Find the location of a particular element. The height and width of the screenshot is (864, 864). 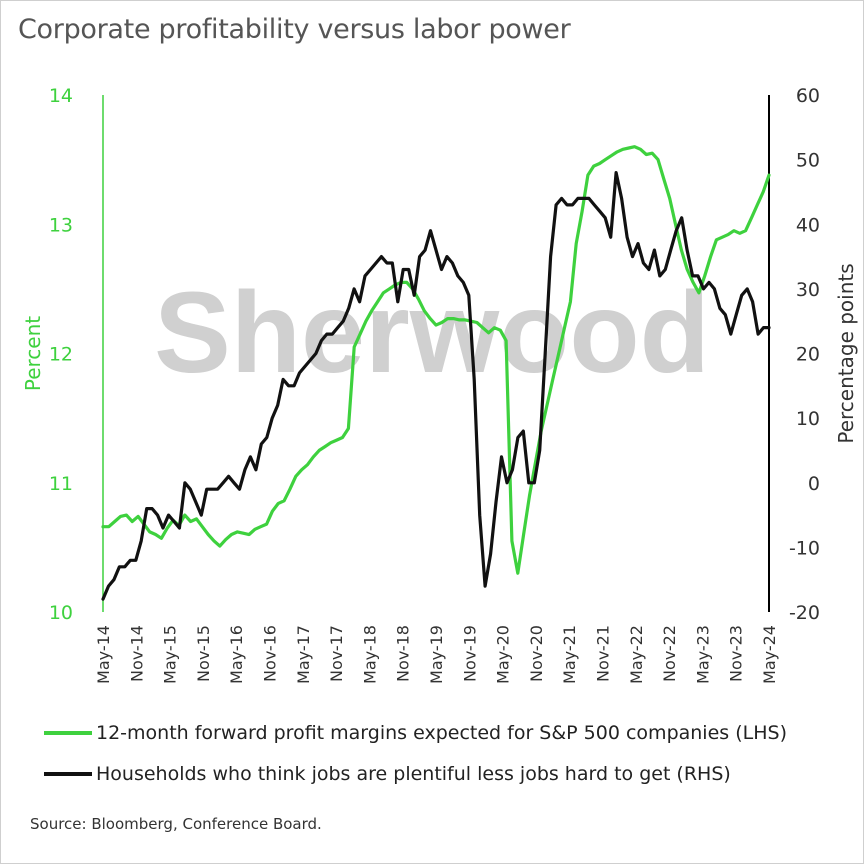

x-tick-label-11: Nov-19 is located at coordinates (469, 653).